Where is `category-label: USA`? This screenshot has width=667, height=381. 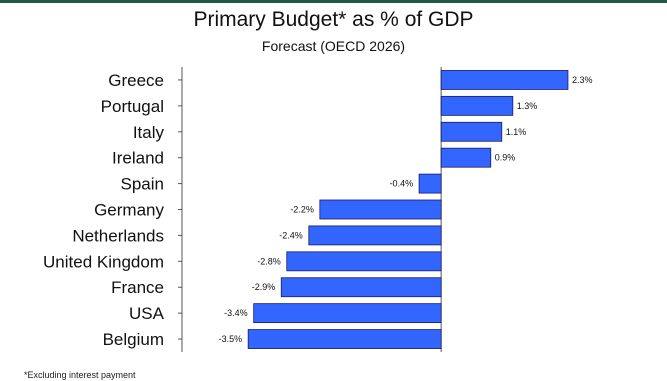
category-label: USA is located at coordinates (147, 313).